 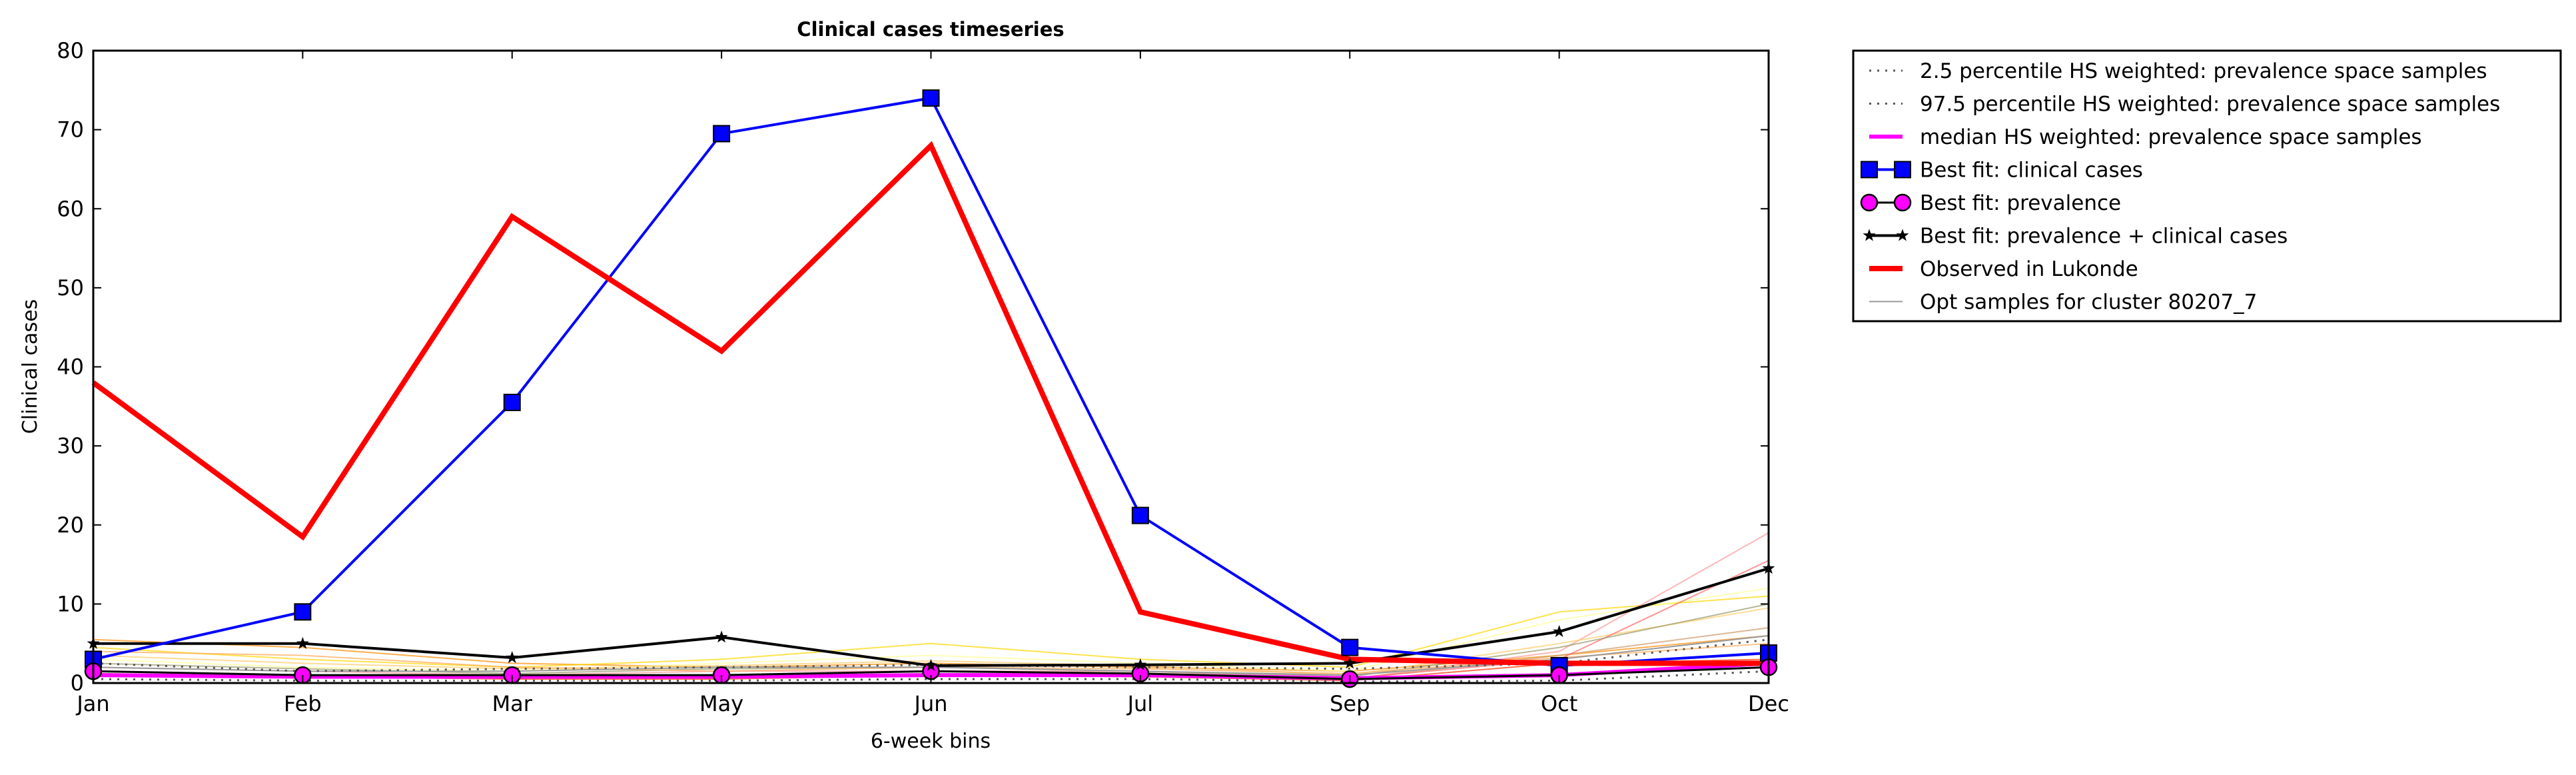 What do you see at coordinates (71, 446) in the screenshot?
I see `y-tick-label: 30` at bounding box center [71, 446].